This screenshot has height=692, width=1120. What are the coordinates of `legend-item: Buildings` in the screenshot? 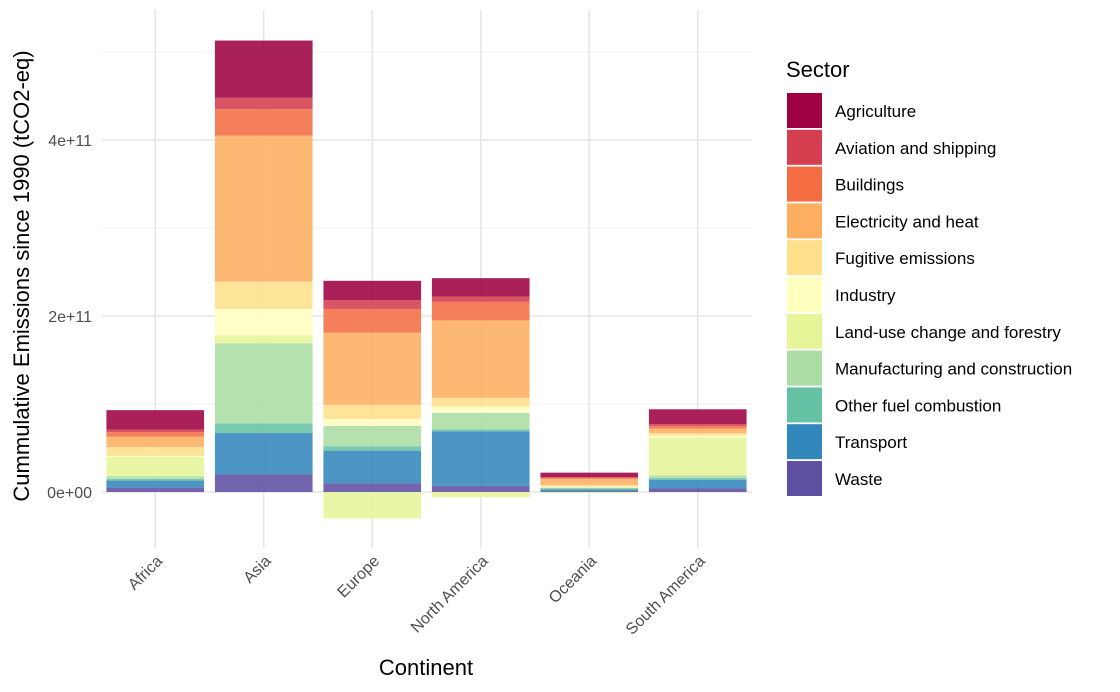 It's located at (845, 184).